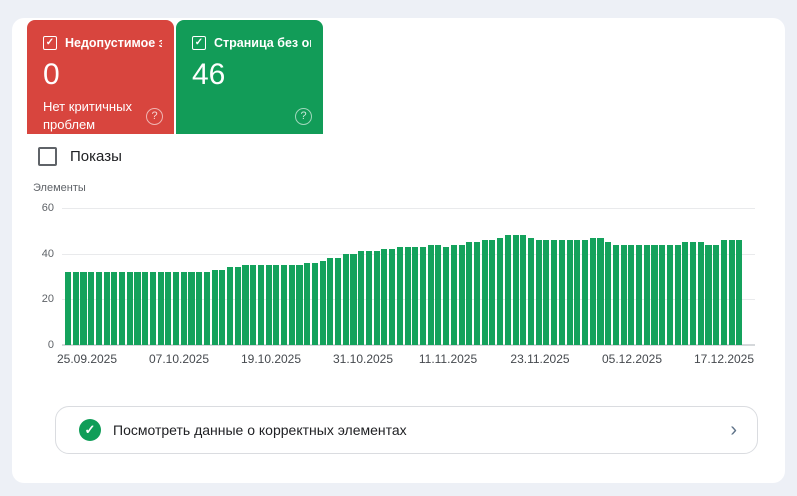 This screenshot has height=496, width=797. What do you see at coordinates (80, 156) in the screenshot?
I see `impressions-toggle: Показы` at bounding box center [80, 156].